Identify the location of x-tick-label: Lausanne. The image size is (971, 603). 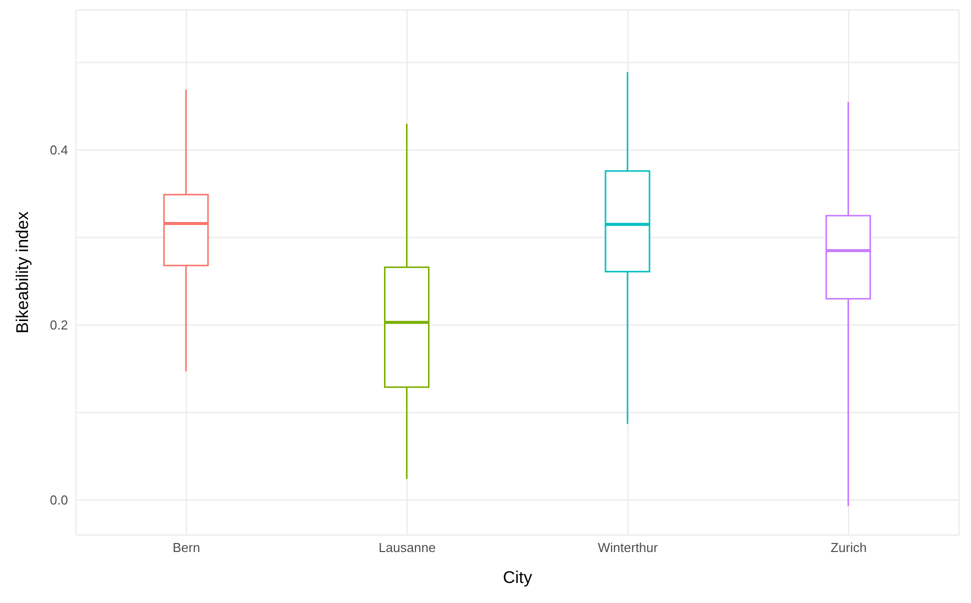
(407, 548).